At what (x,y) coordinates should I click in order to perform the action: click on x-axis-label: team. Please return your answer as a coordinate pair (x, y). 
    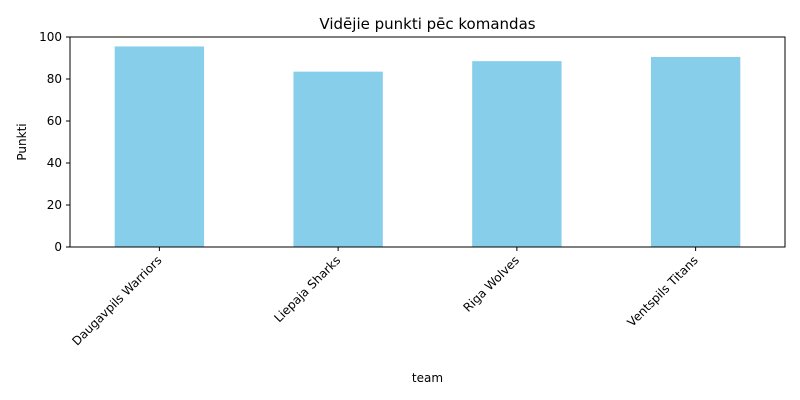
    Looking at the image, I should click on (427, 378).